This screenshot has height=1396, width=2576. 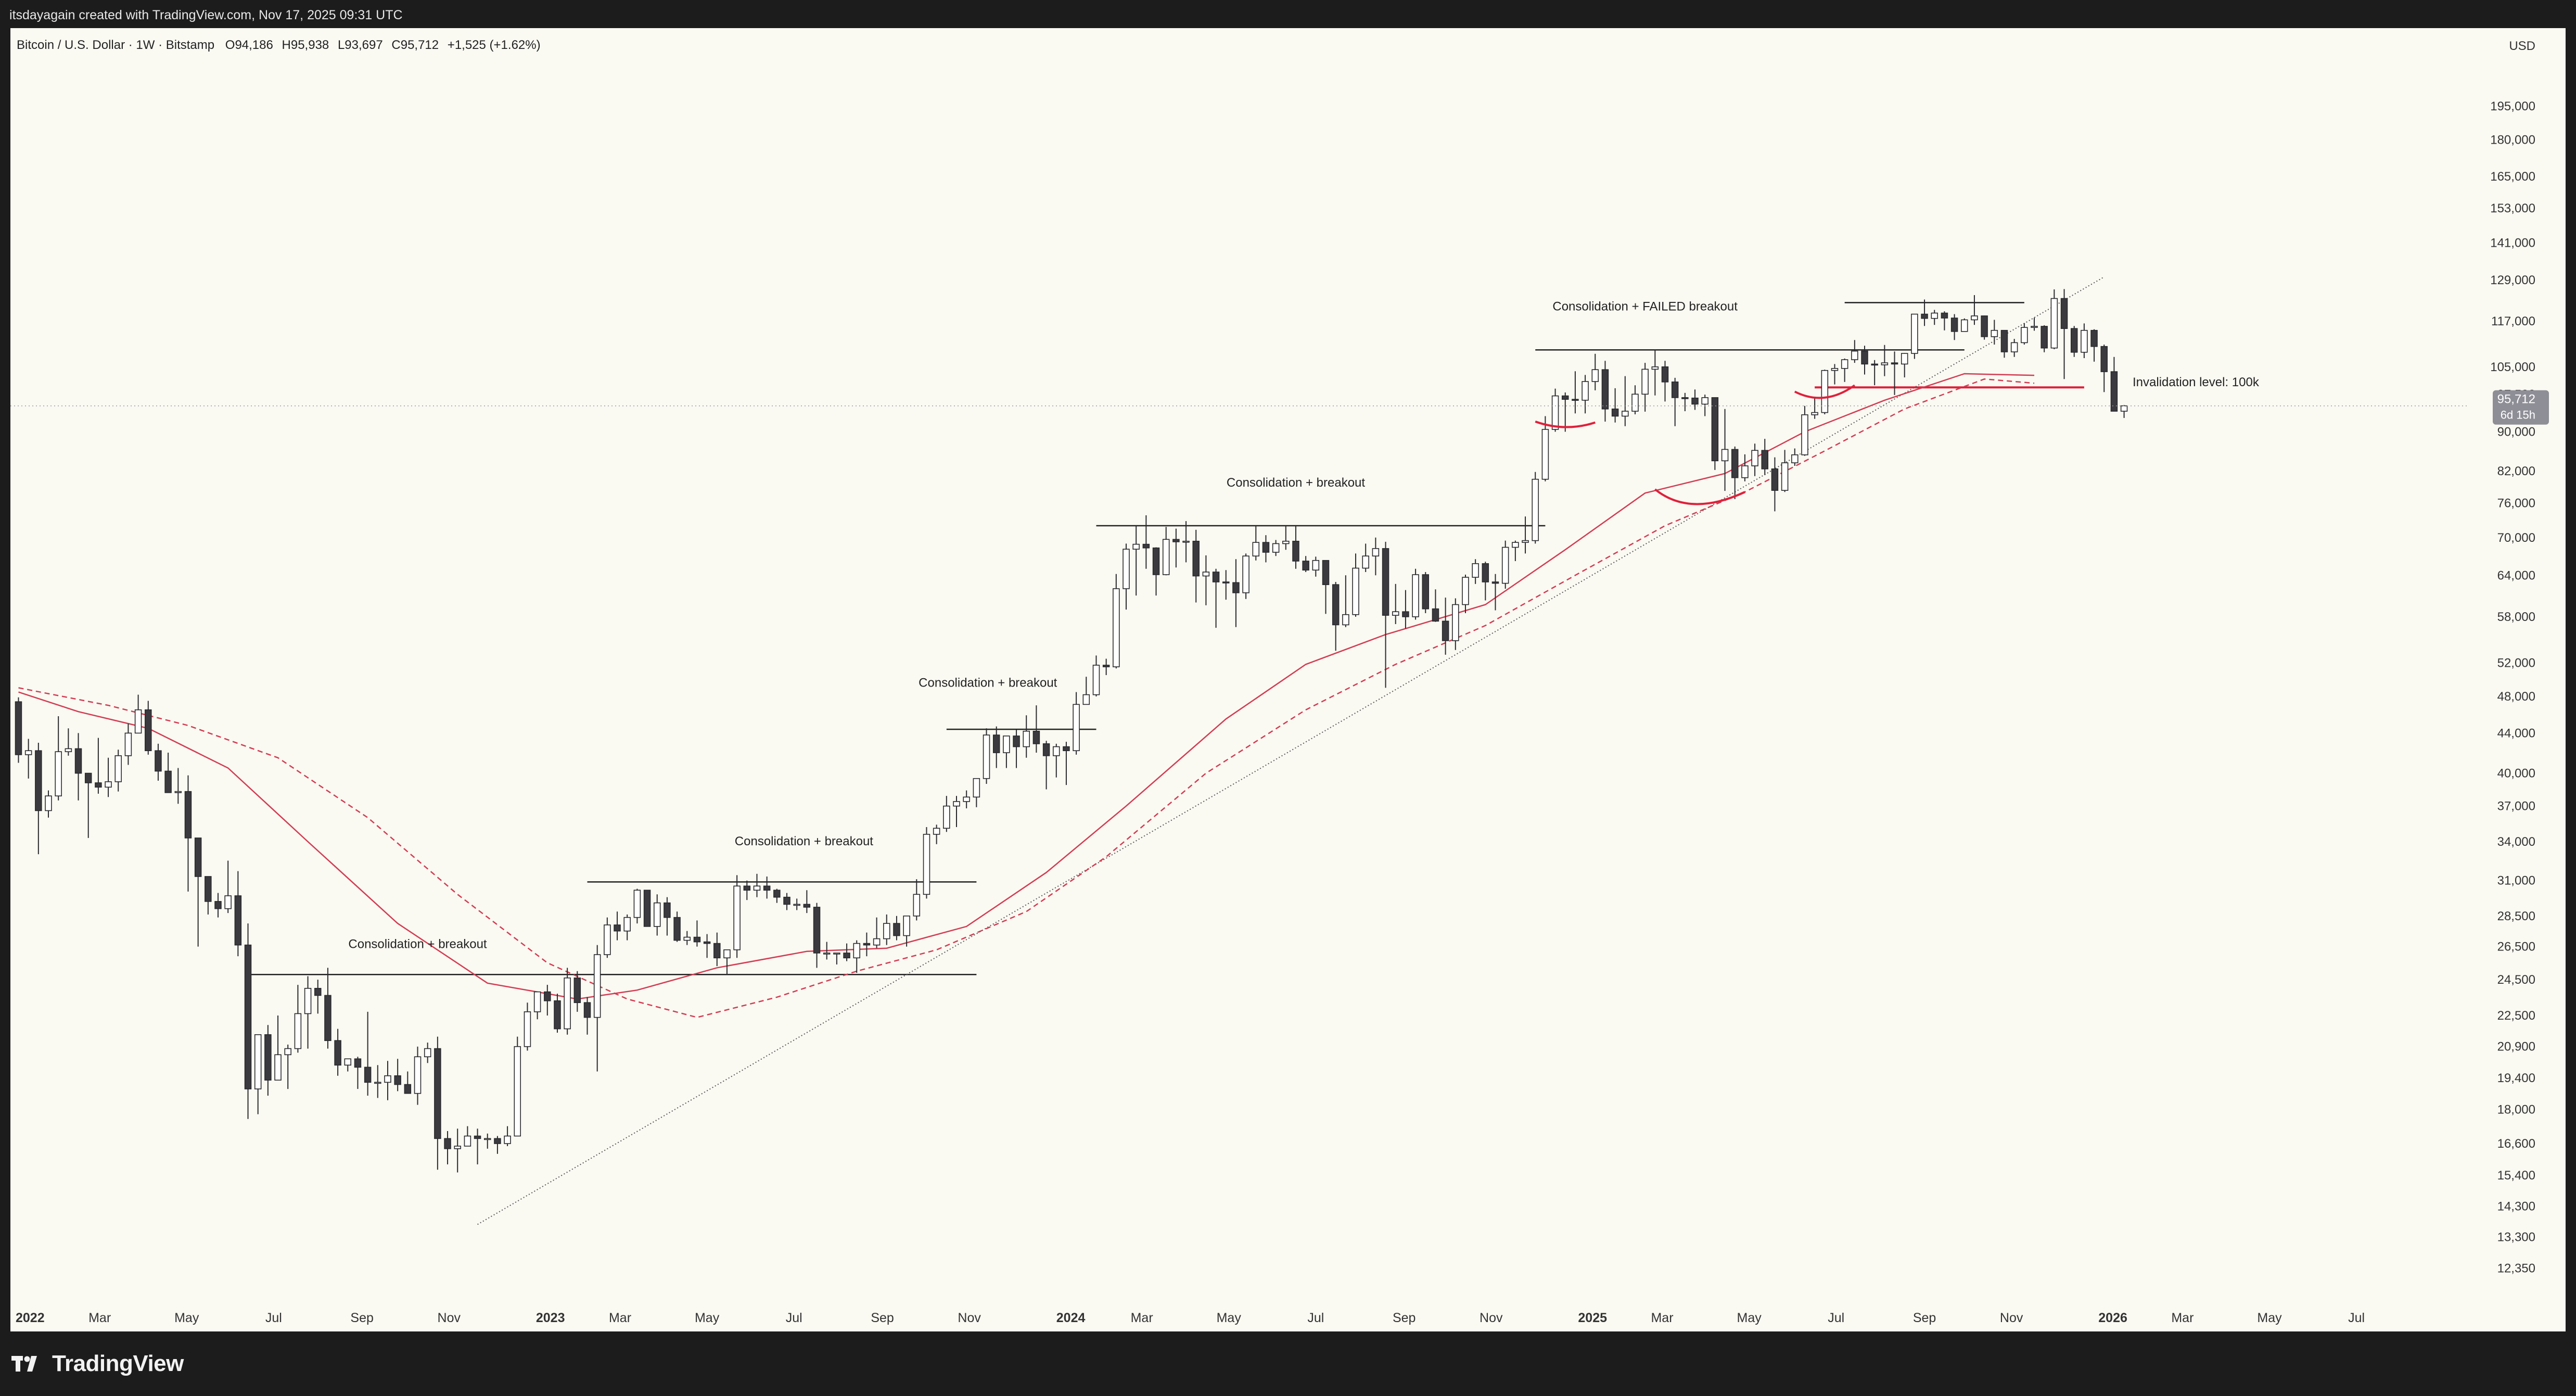 What do you see at coordinates (2196, 382) in the screenshot?
I see `annotation-label: Invalidation level: 100k` at bounding box center [2196, 382].